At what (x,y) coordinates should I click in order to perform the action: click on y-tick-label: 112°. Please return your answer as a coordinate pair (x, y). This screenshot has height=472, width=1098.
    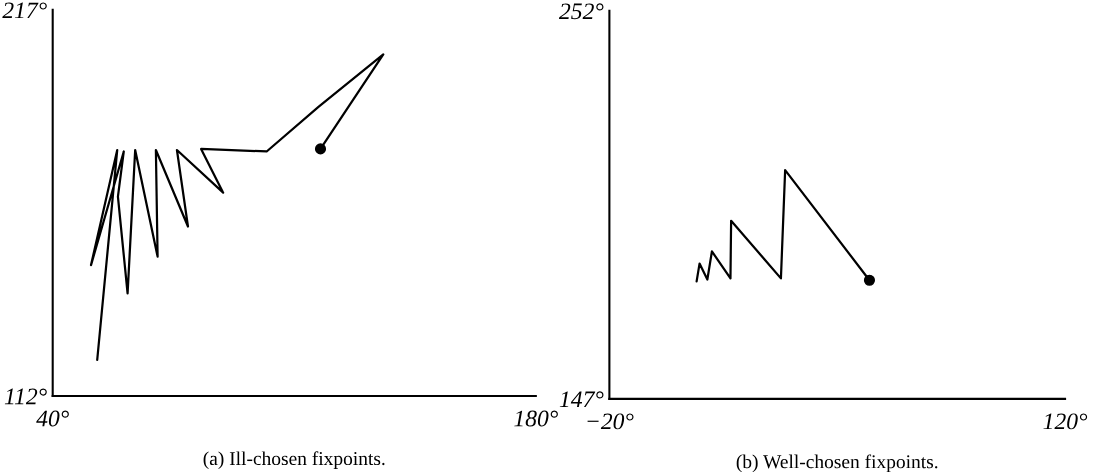
    Looking at the image, I should click on (25, 396).